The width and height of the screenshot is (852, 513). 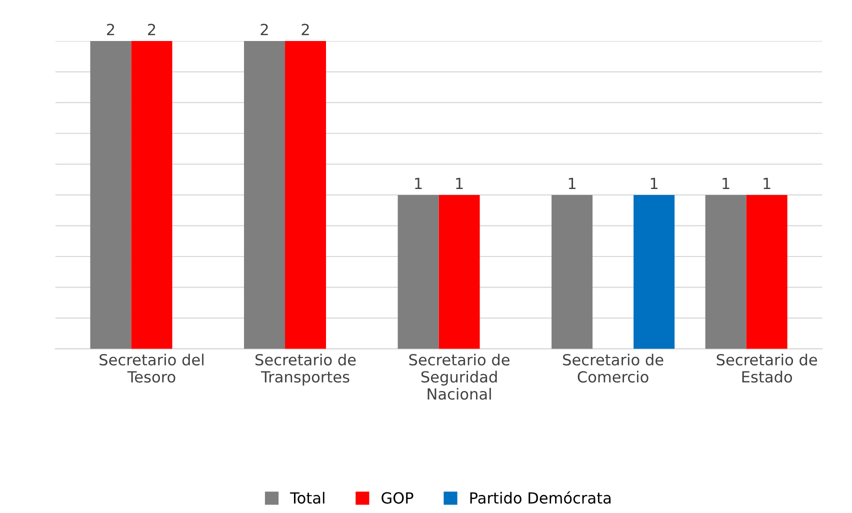 What do you see at coordinates (398, 498) in the screenshot?
I see `legend-label: GOP` at bounding box center [398, 498].